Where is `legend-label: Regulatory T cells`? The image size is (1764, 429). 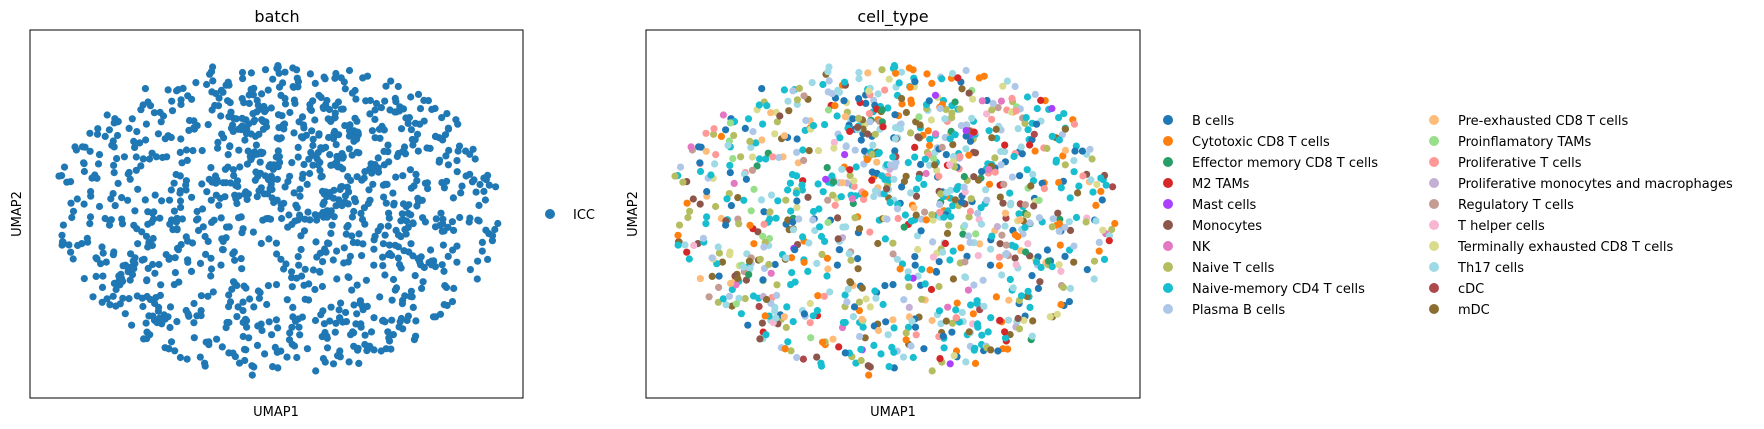
legend-label: Regulatory T cells is located at coordinates (1516, 205).